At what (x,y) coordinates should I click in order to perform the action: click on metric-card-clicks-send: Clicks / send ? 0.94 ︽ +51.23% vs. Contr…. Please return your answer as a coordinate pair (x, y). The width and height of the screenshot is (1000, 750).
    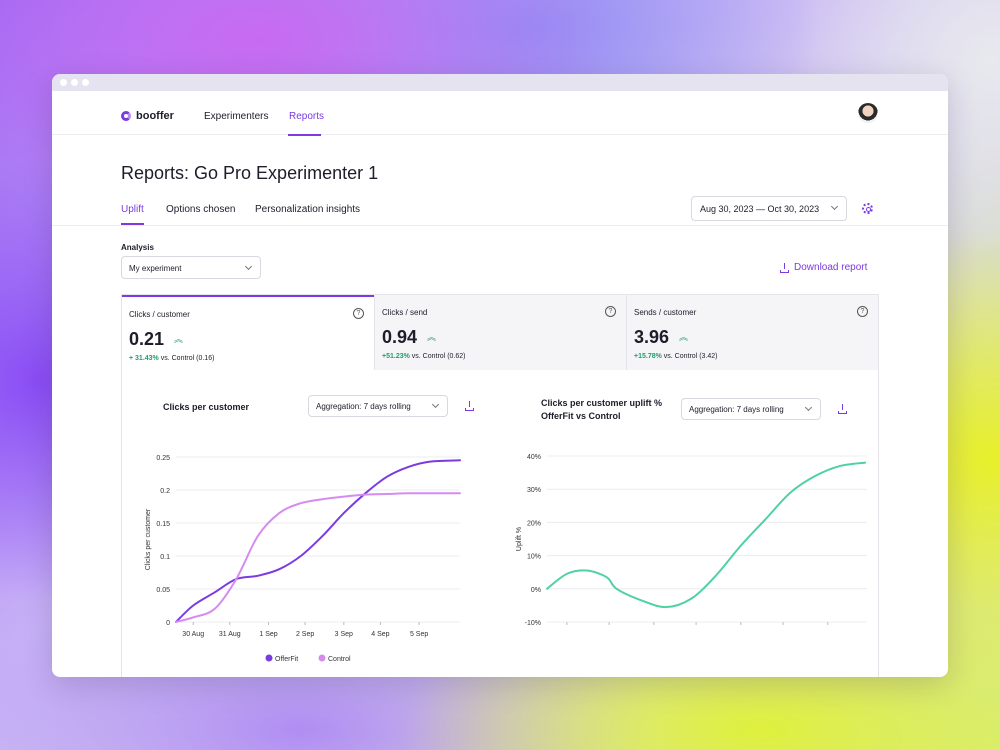
    Looking at the image, I should click on (500, 332).